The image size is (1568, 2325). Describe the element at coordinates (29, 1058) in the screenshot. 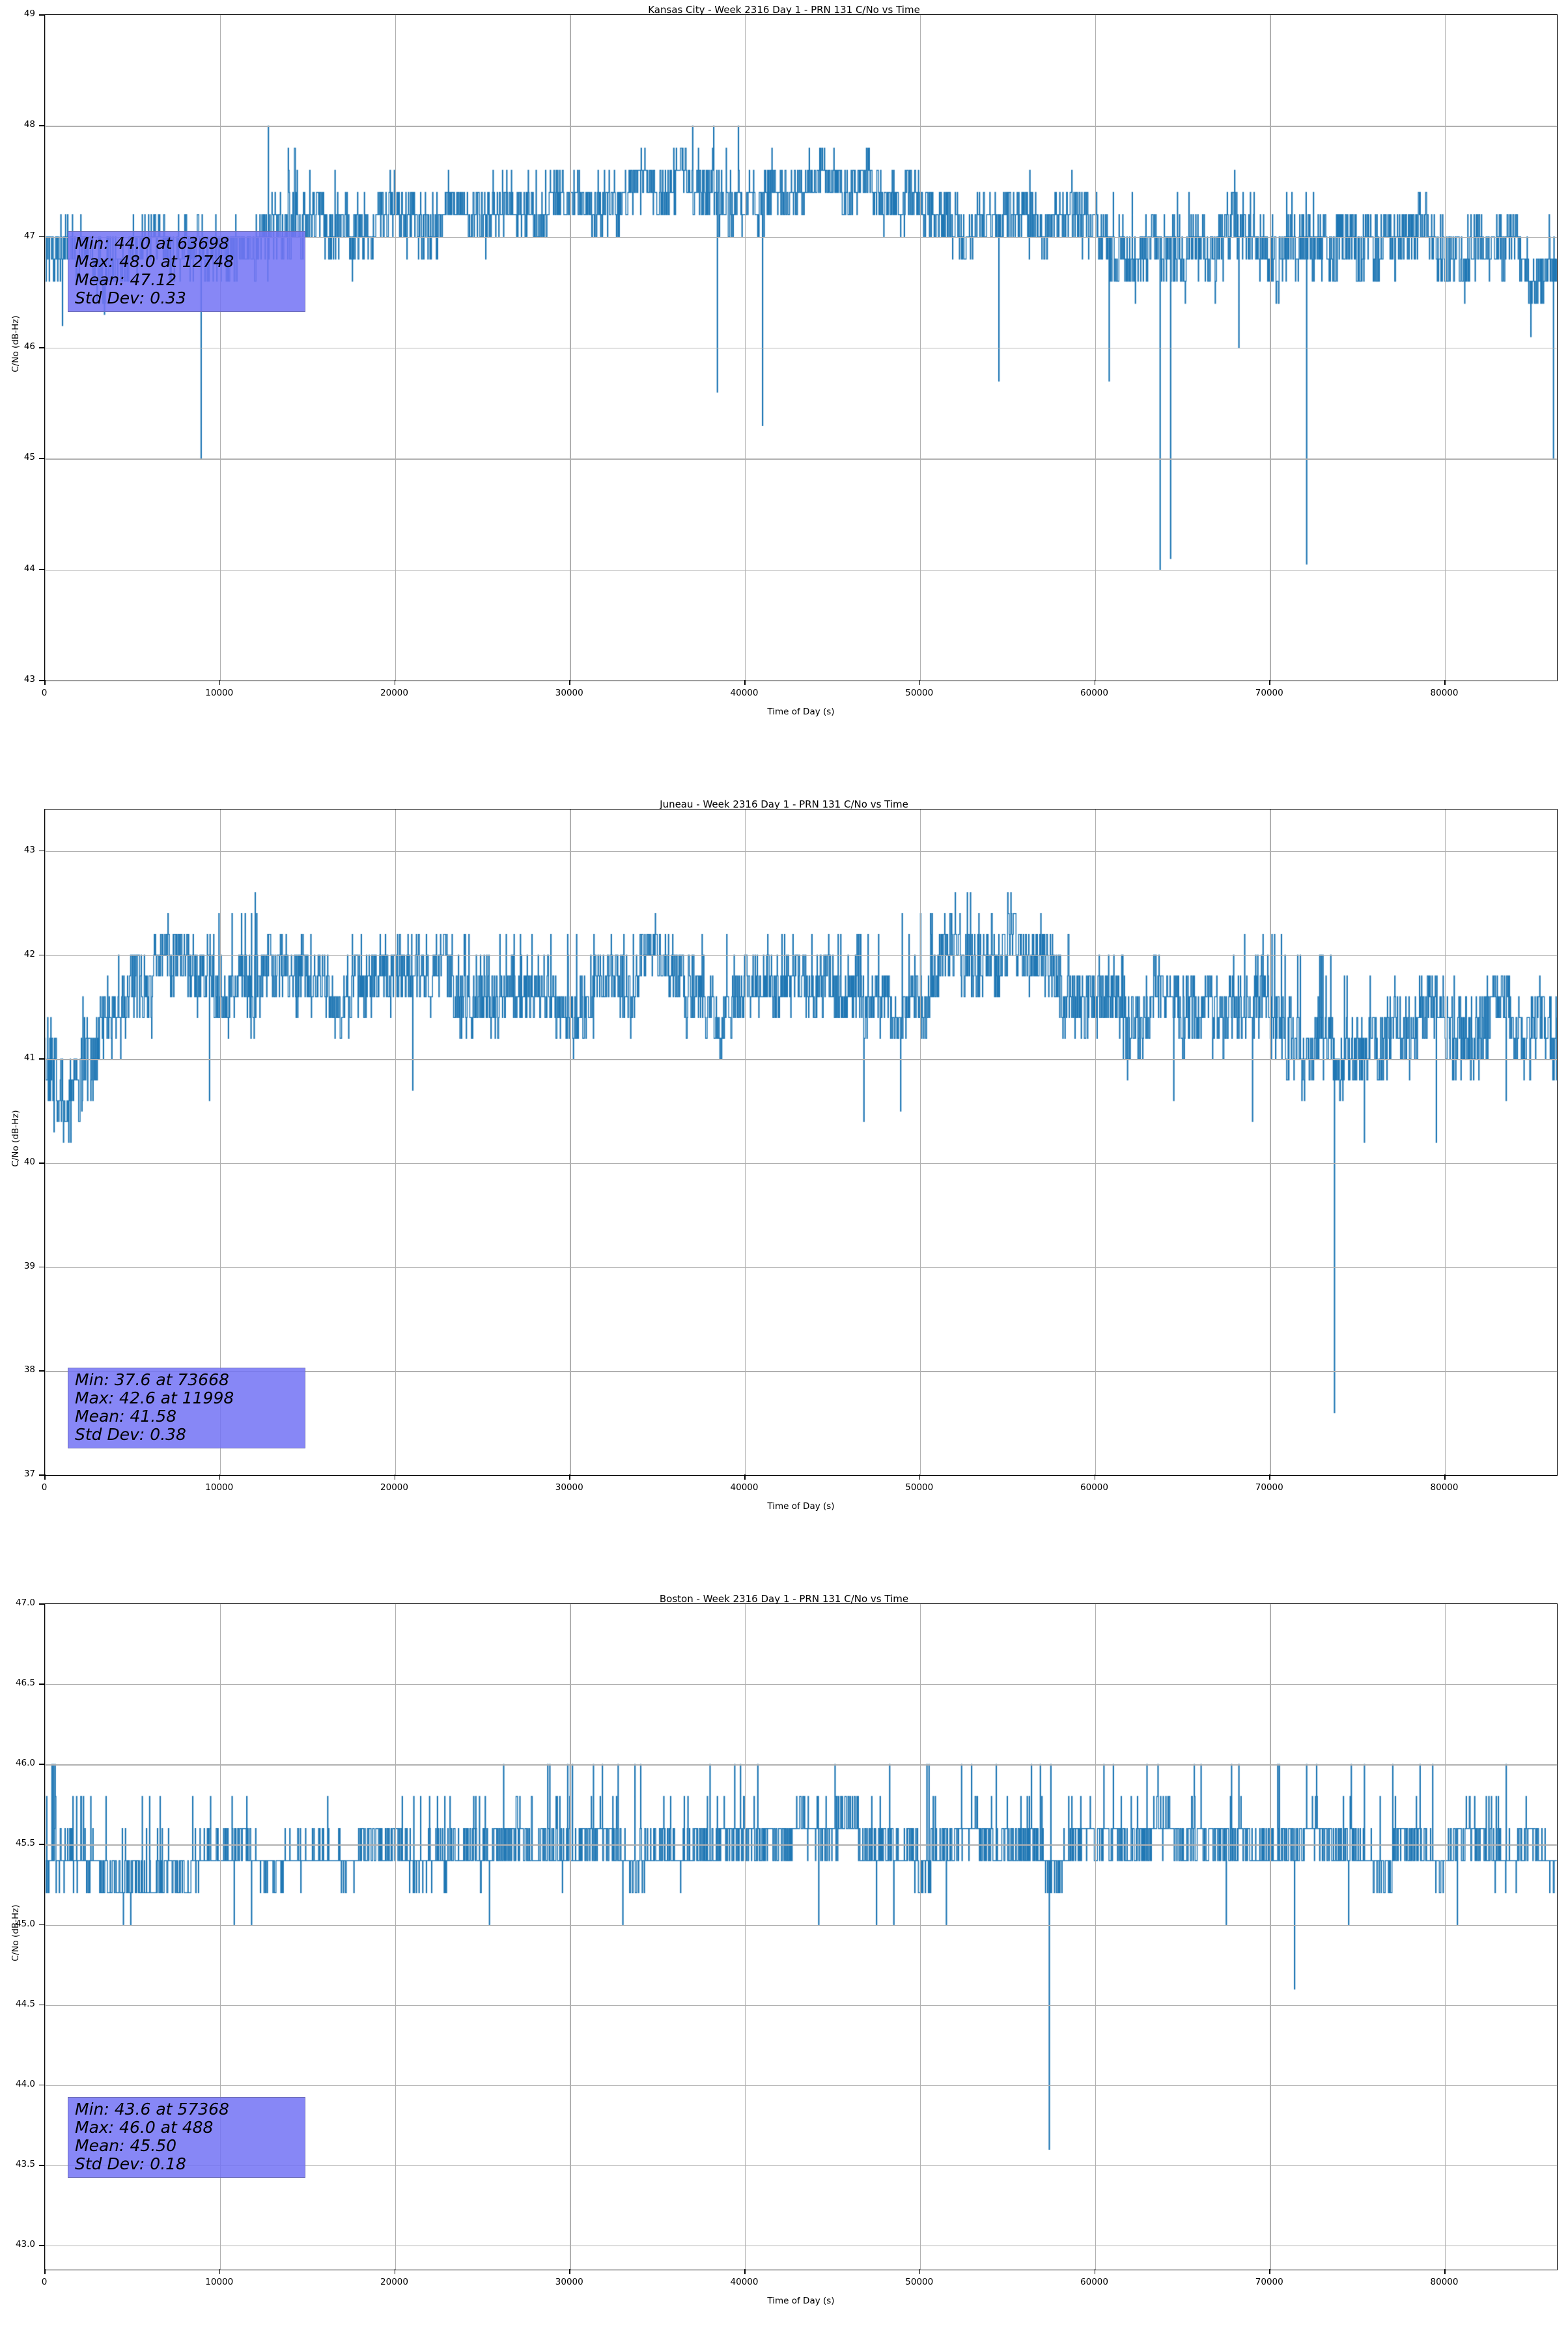

I see `y-tick-label: 41` at that location.